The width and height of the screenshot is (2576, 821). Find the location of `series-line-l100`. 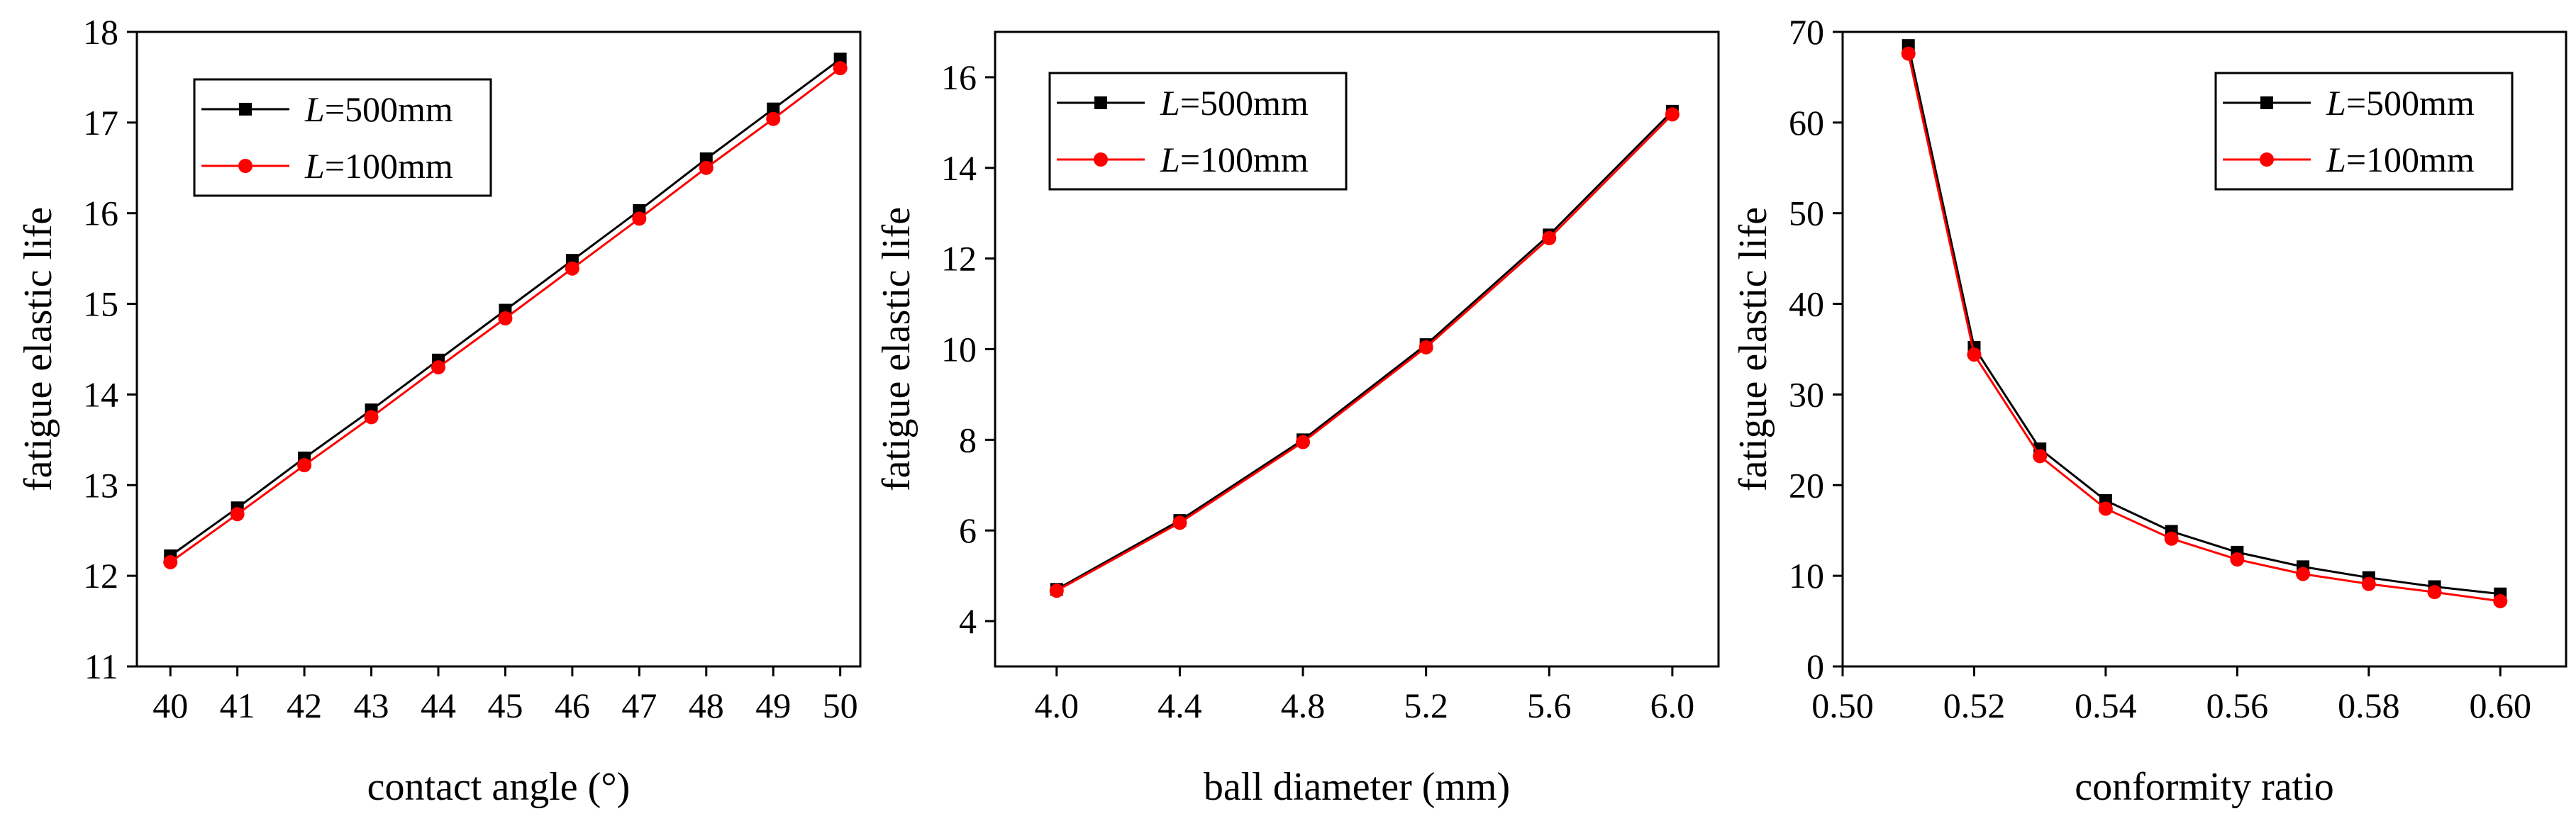

series-line-l100 is located at coordinates (1364, 353).